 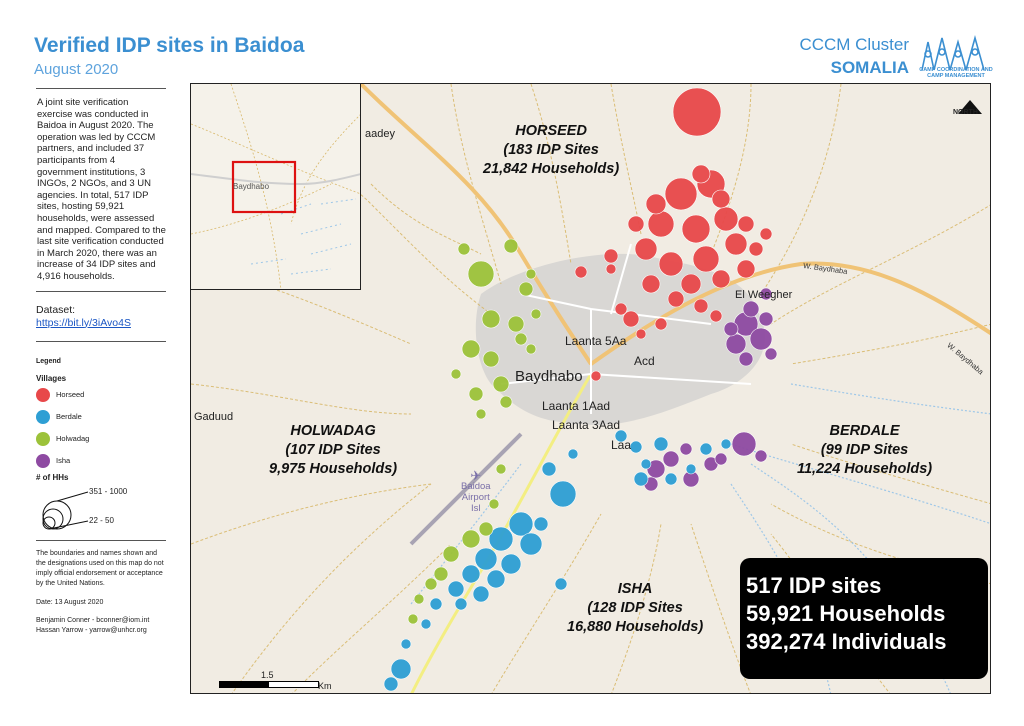 What do you see at coordinates (251, 186) in the screenshot?
I see `inset-town-label: Baydhabo` at bounding box center [251, 186].